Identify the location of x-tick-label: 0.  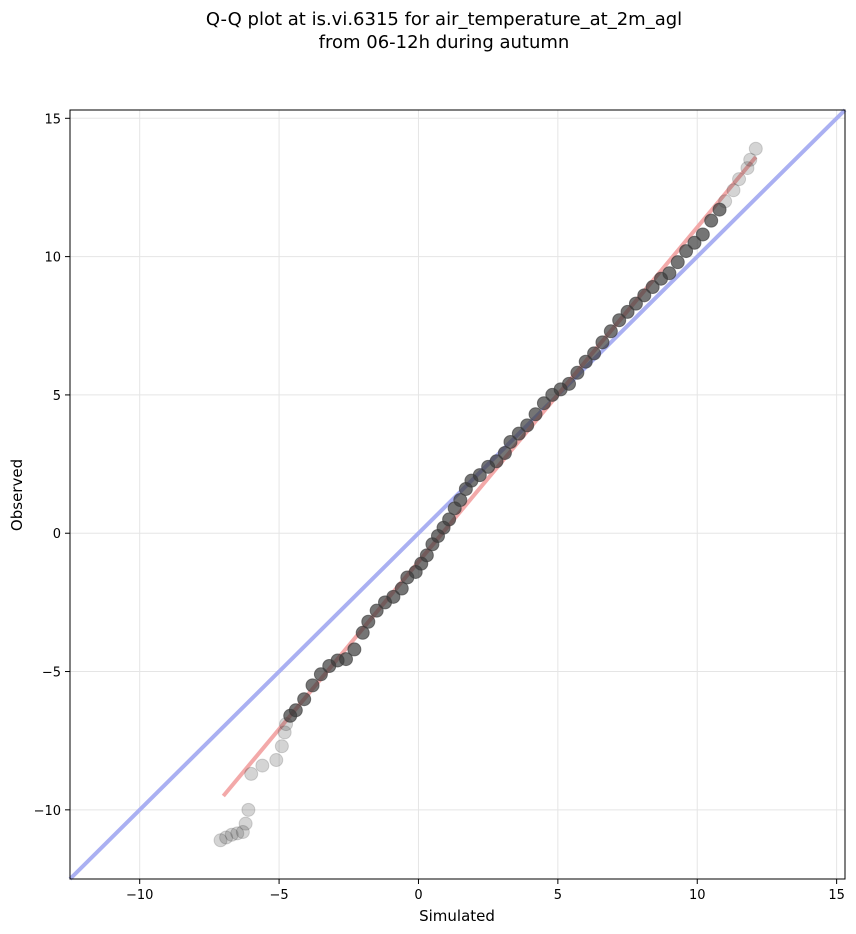
(418, 895).